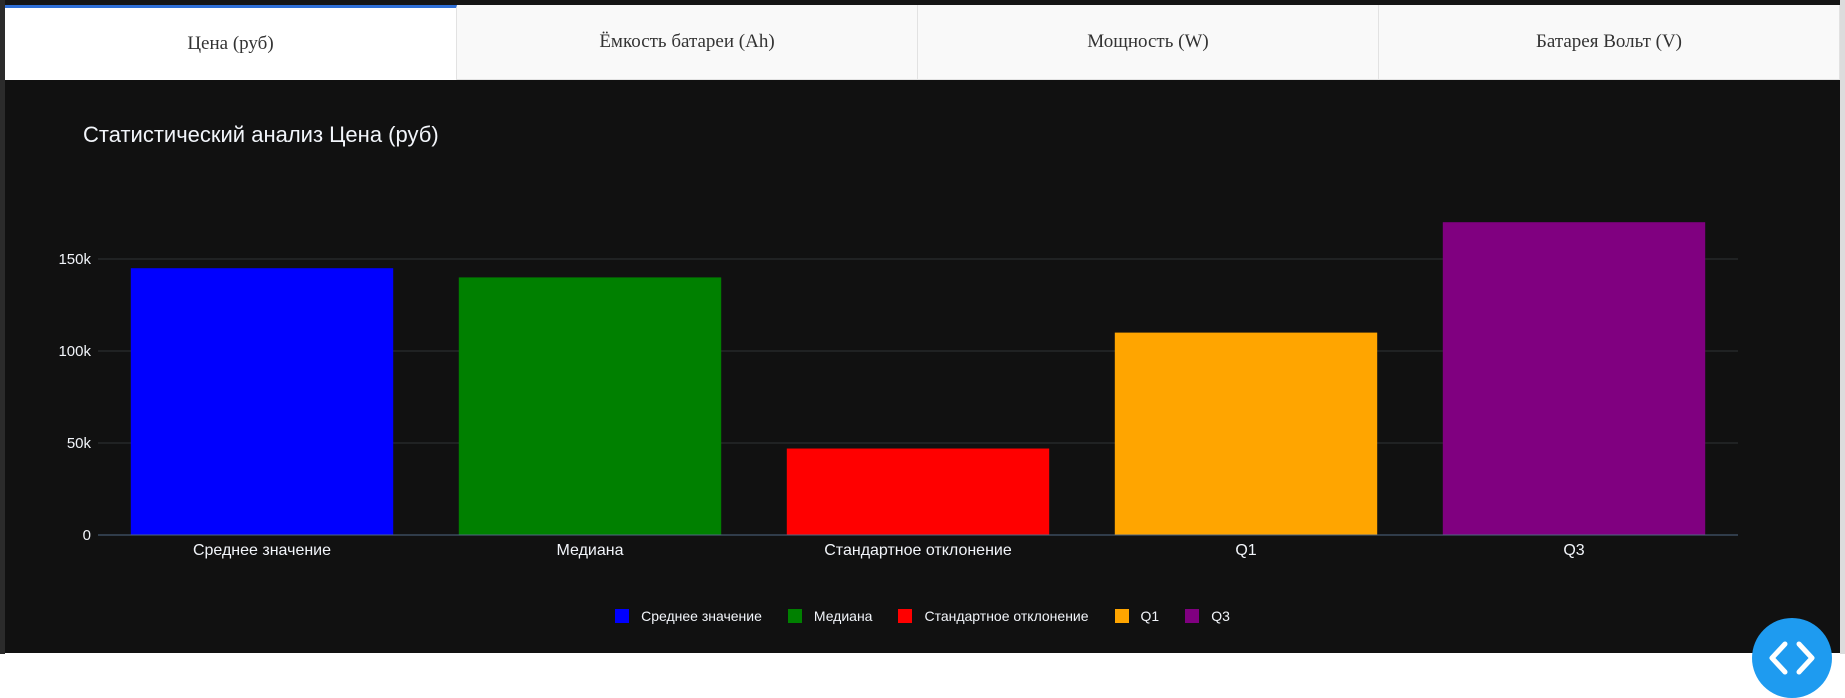 Image resolution: width=1845 pixels, height=698 pixels. Describe the element at coordinates (590, 550) in the screenshot. I see `x-tick-label: Медиана` at that location.